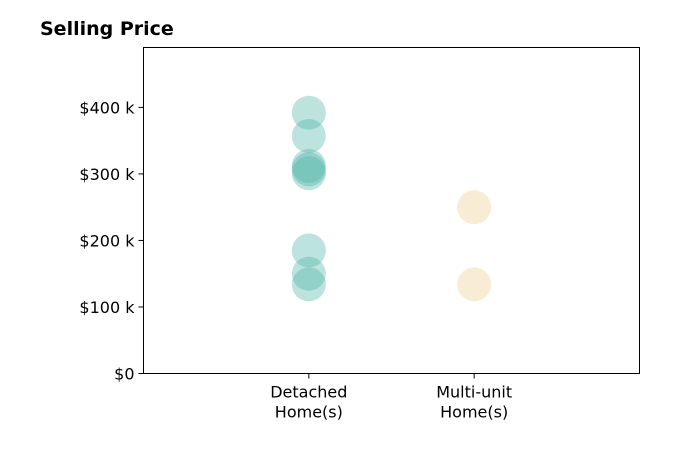 This screenshot has width=679, height=462. I want to click on y-tick-label: $100 k, so click(107, 307).